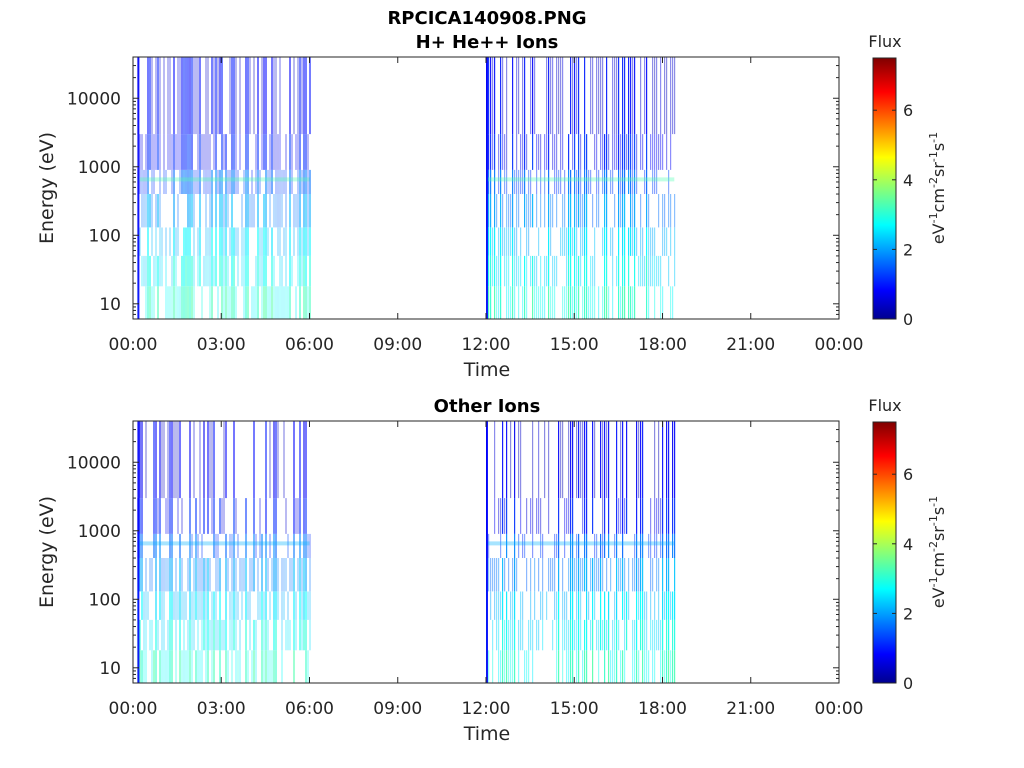 This screenshot has height=768, width=1024. Describe the element at coordinates (221, 709) in the screenshot. I see `x-tick-label: 03:00` at that location.